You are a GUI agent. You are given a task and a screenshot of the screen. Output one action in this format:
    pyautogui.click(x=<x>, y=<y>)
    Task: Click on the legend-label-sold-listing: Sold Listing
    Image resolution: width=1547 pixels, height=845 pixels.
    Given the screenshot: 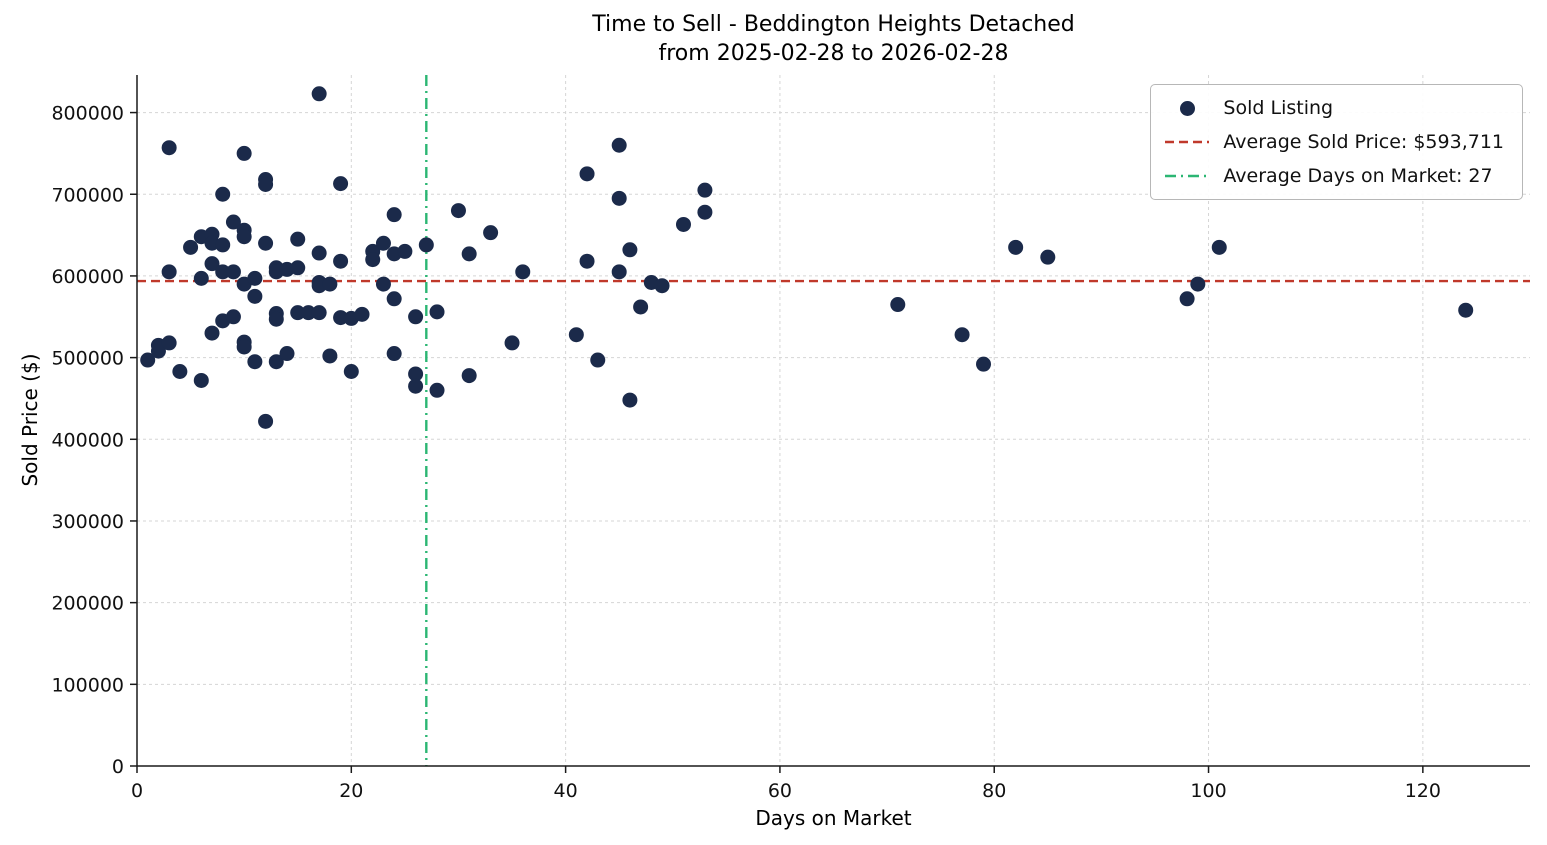 What is the action you would take?
    pyautogui.click(x=1278, y=108)
    